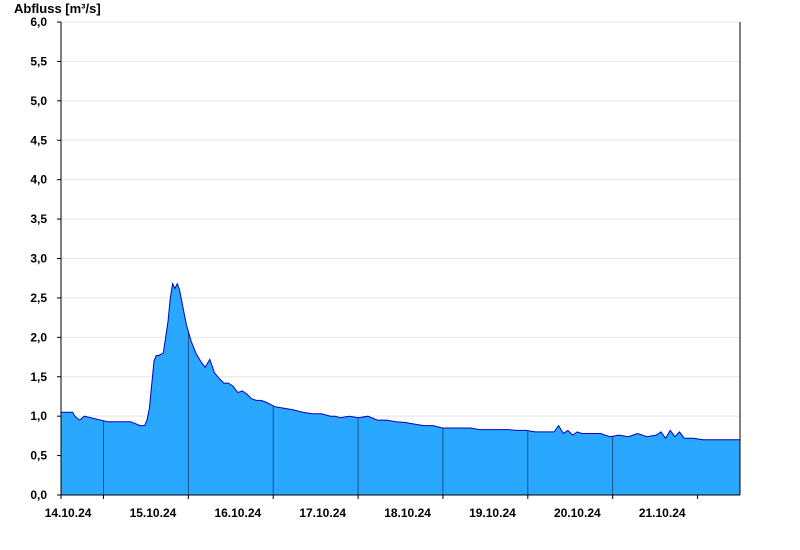 The image size is (800, 550). I want to click on x-tick-label-1: 15.10.24, so click(153, 513).